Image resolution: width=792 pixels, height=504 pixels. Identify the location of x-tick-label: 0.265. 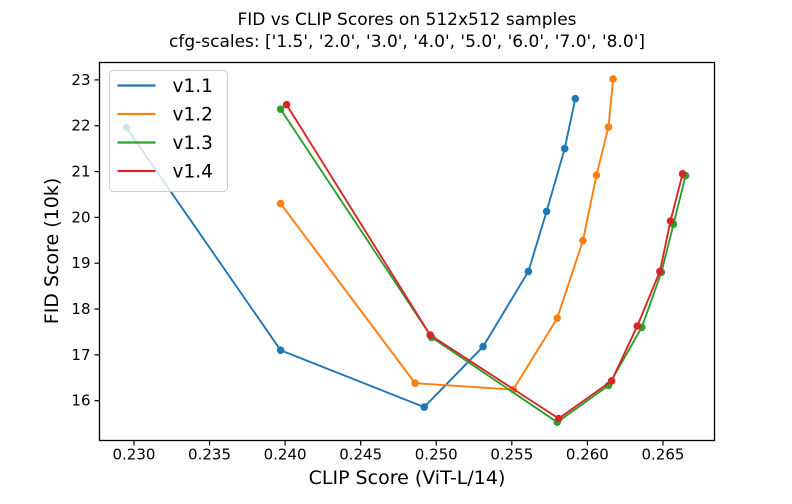
(662, 455).